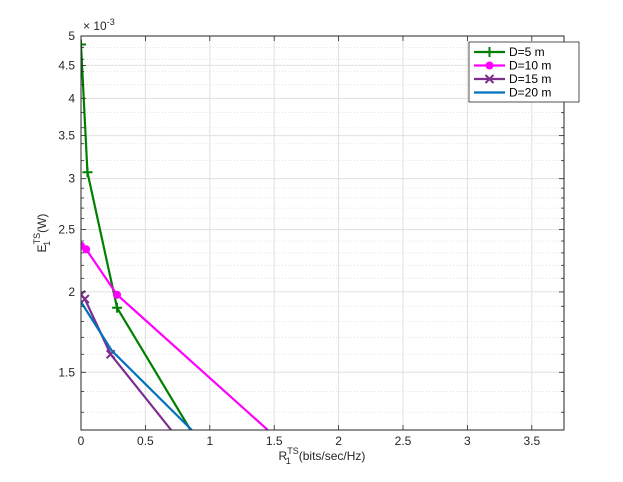  I want to click on y-tick-label: 1.5, so click(66, 372).